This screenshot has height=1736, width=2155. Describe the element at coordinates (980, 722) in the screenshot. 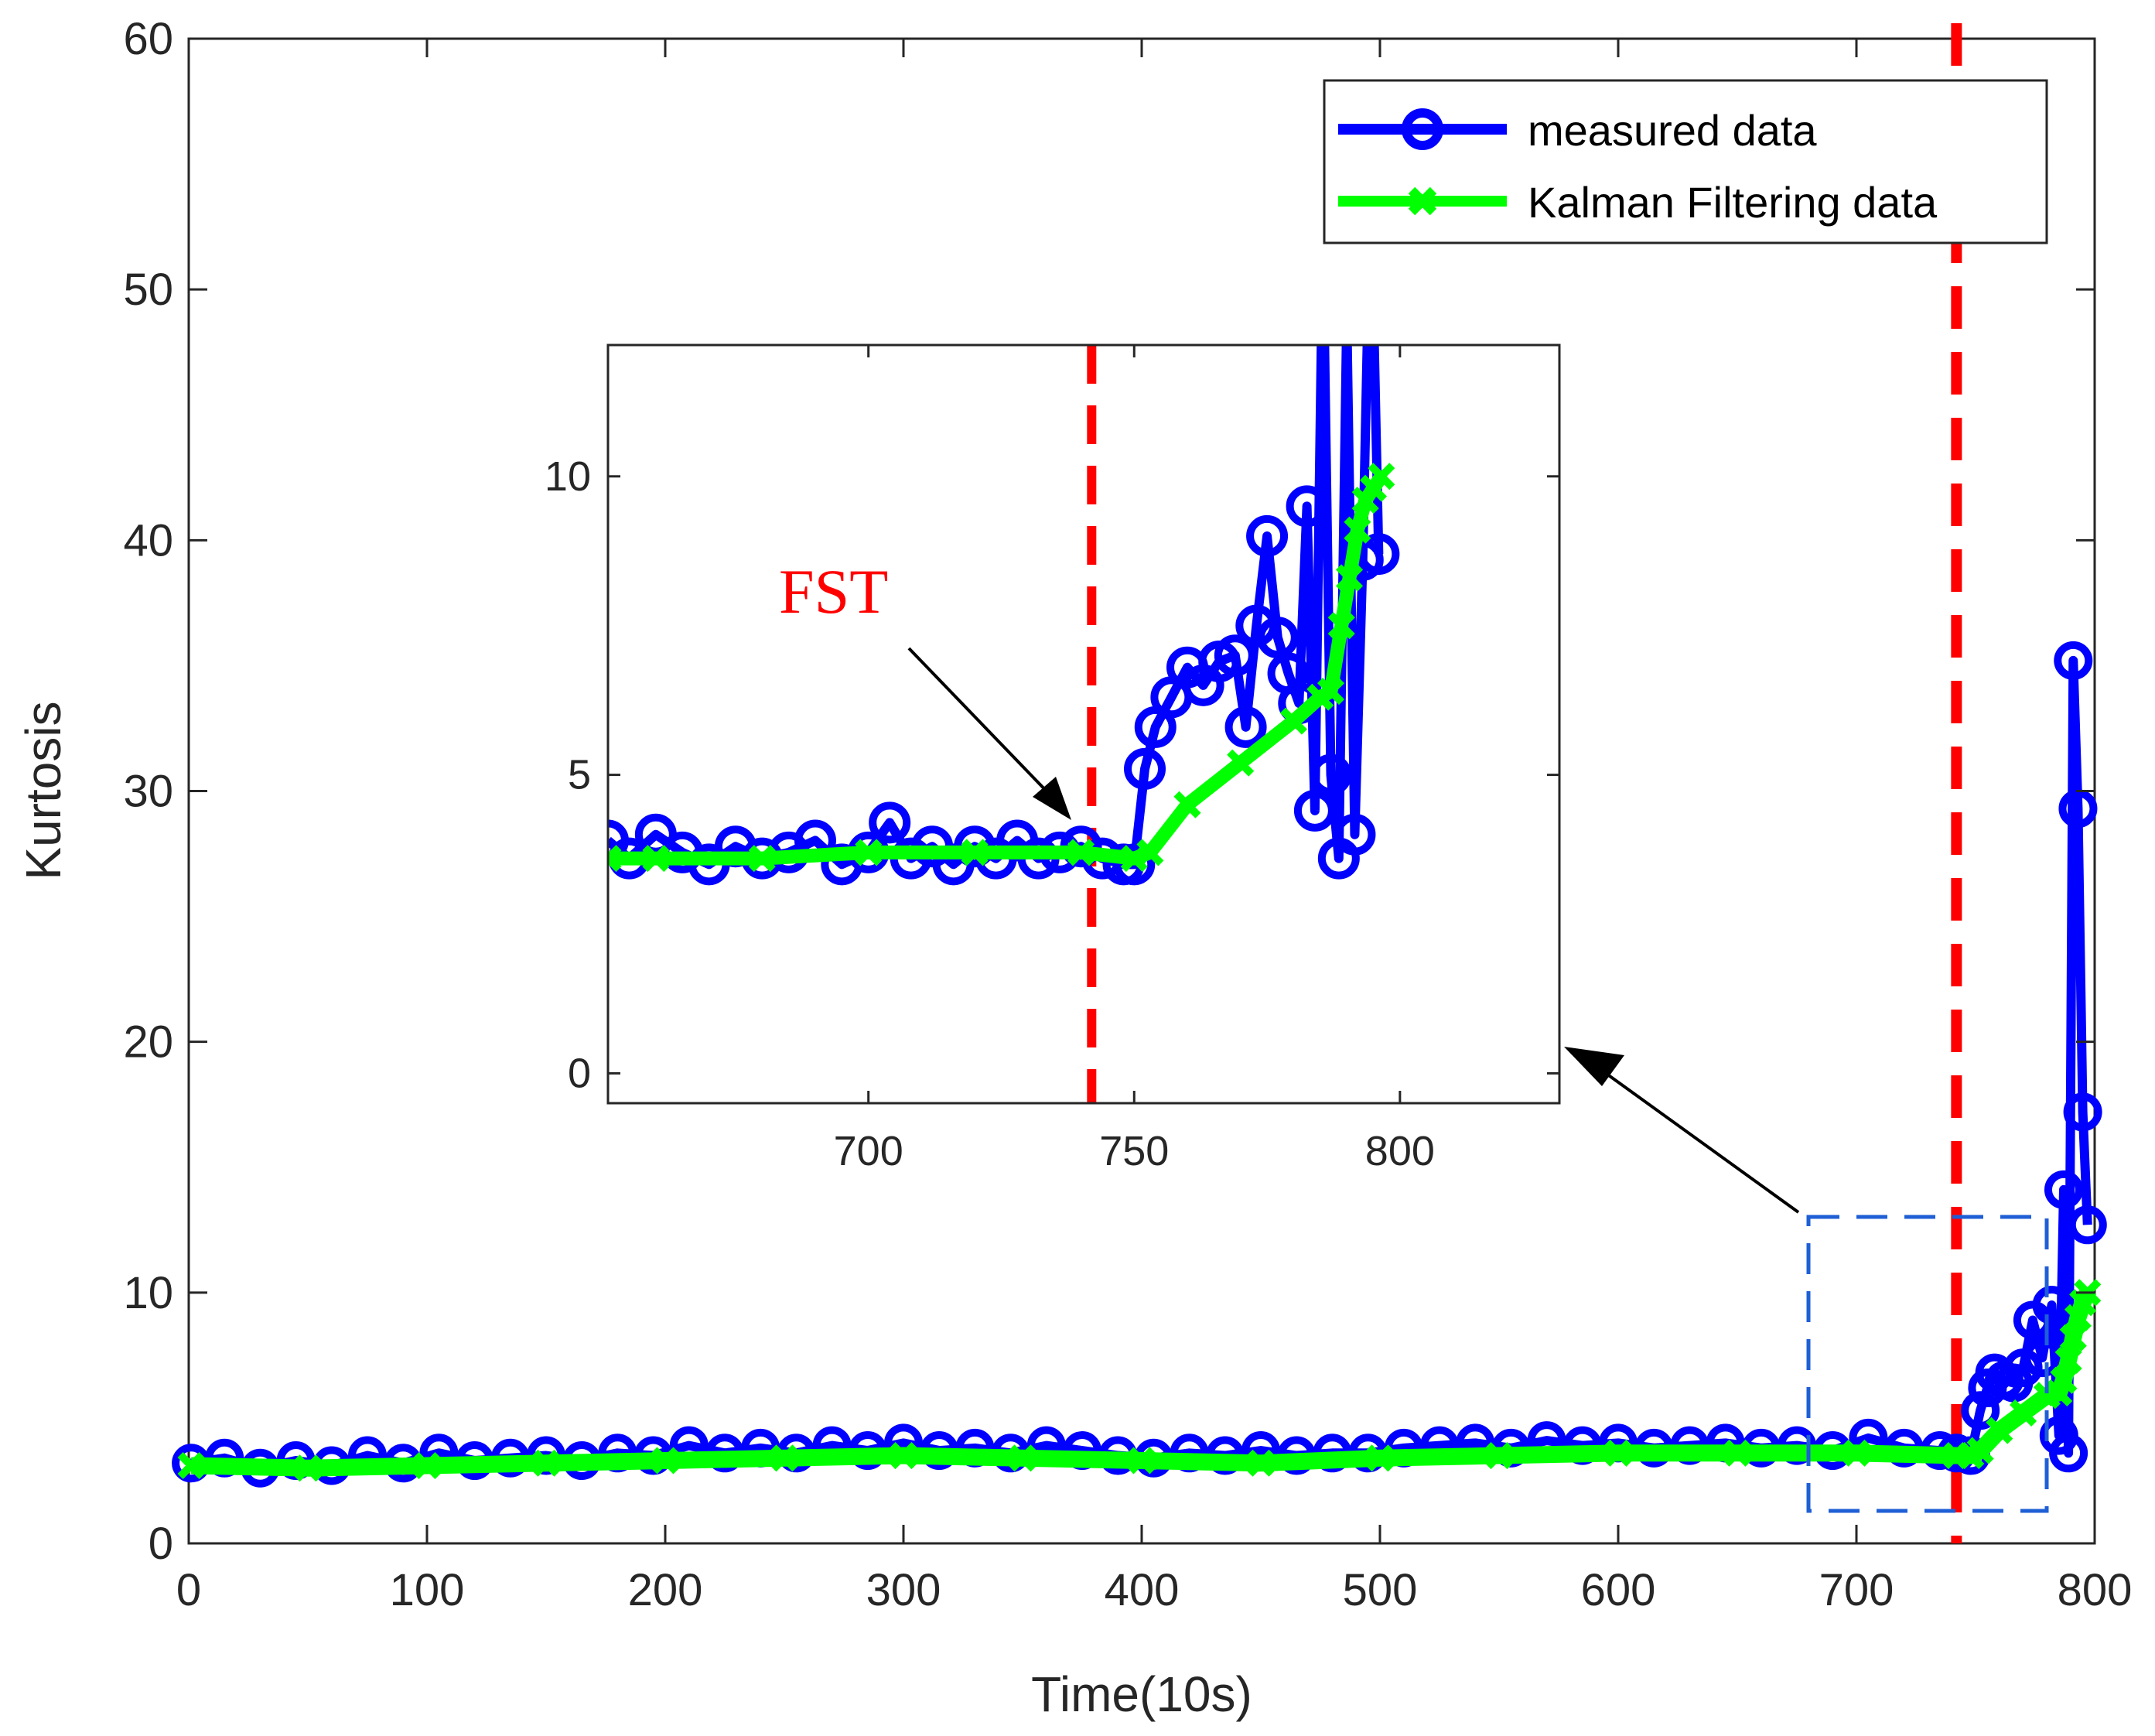

I see `fst-arrow-line` at that location.